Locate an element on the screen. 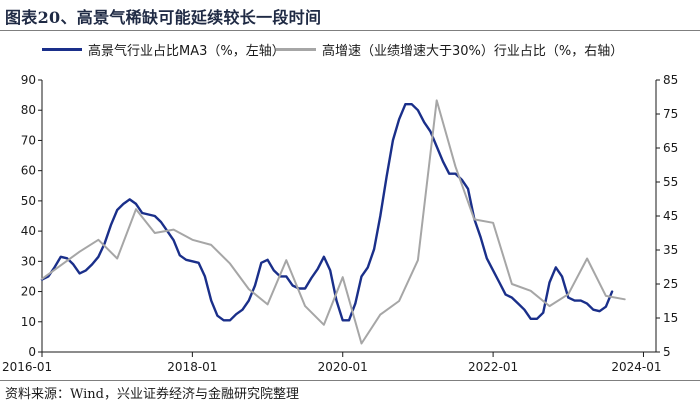 This screenshot has width=700, height=402. title-divider is located at coordinates (350, 30).